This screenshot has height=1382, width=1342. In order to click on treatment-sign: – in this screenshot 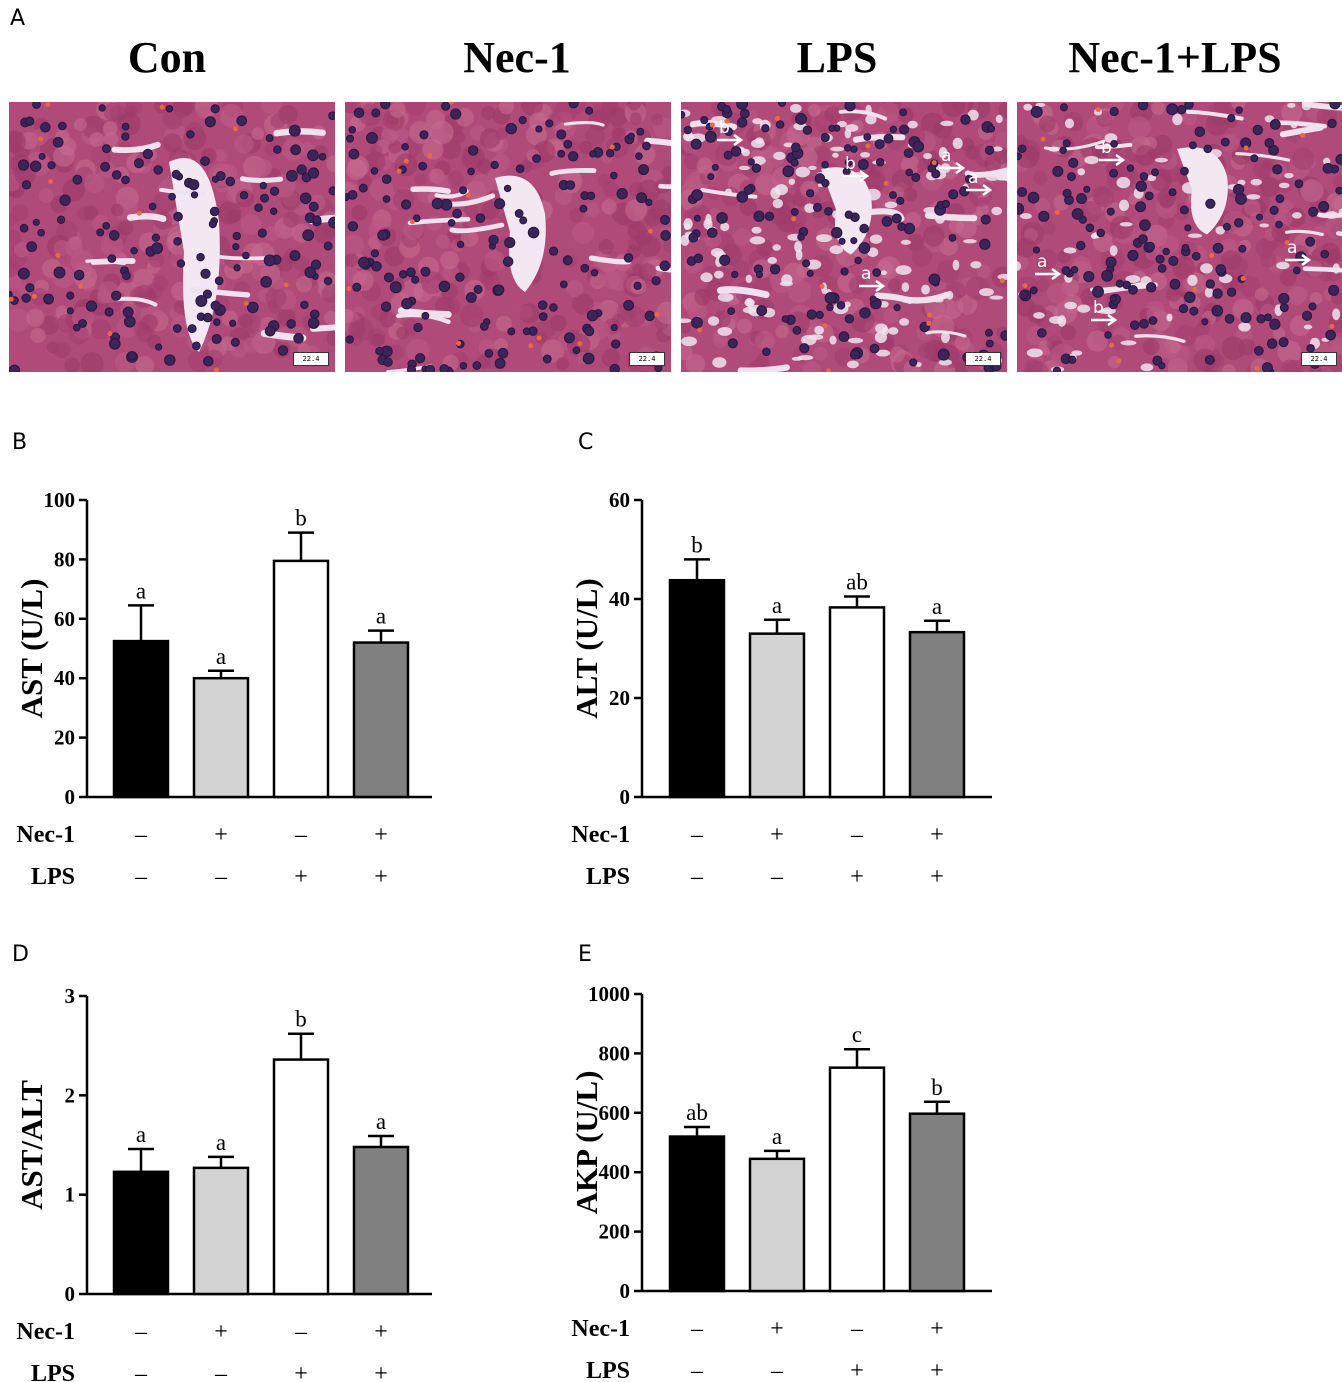, I will do `click(697, 877)`.